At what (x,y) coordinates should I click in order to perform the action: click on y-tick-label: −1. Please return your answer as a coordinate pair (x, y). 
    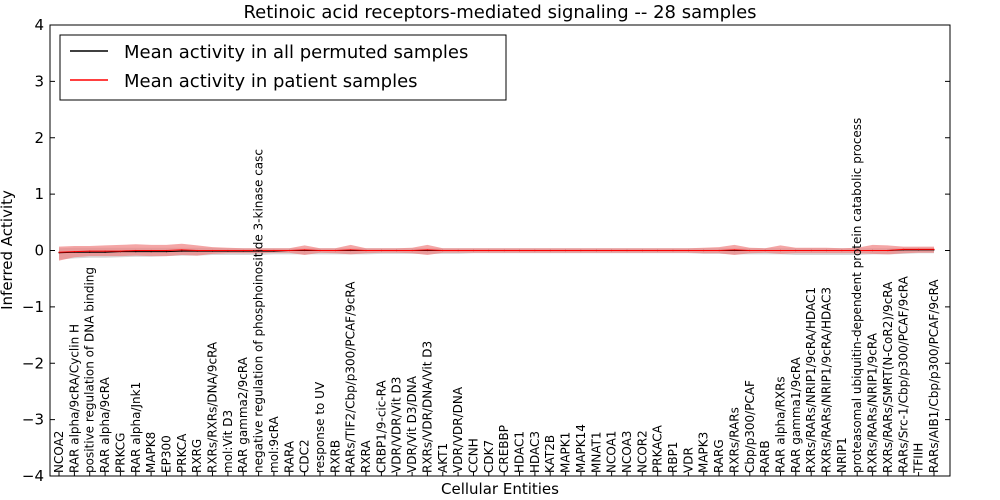
    Looking at the image, I should click on (33, 307).